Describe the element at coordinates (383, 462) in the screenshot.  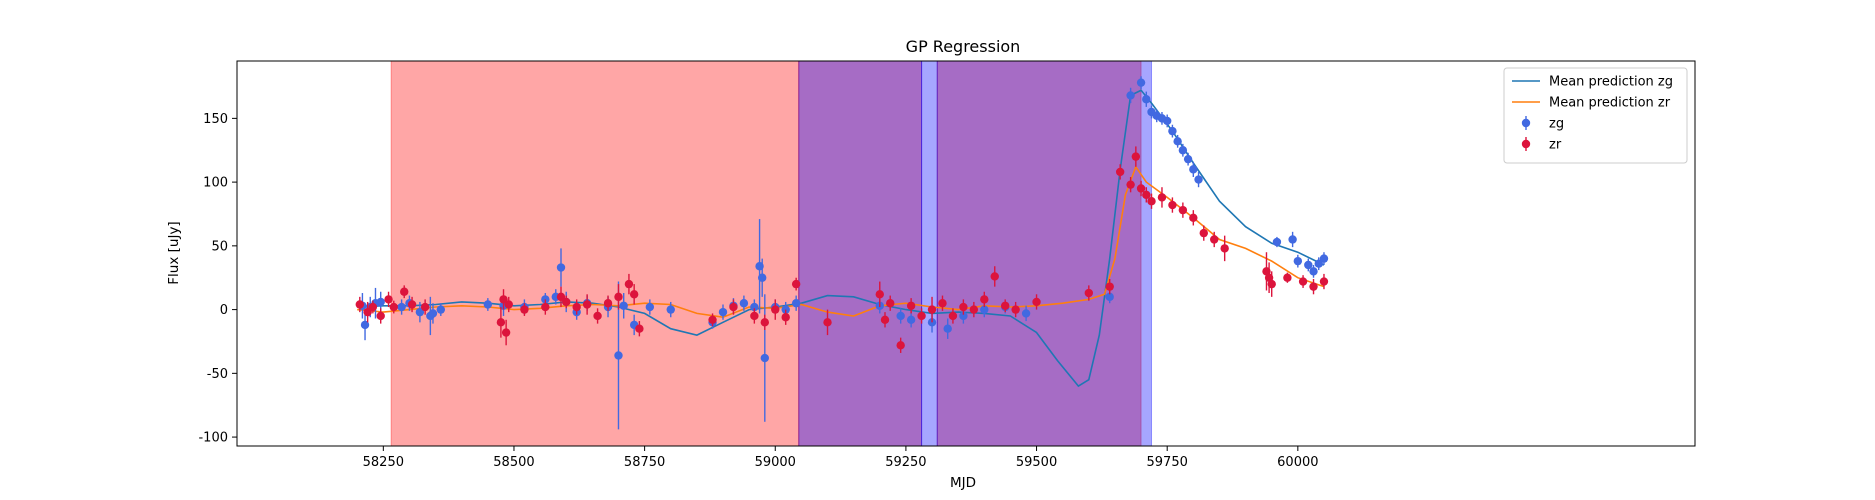
I see `x-tick-label: 58250` at that location.